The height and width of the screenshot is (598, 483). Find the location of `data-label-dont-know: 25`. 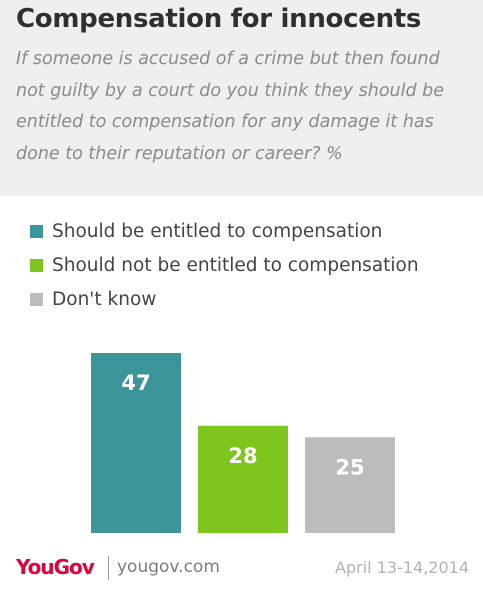

data-label-dont-know: 25 is located at coordinates (349, 467).